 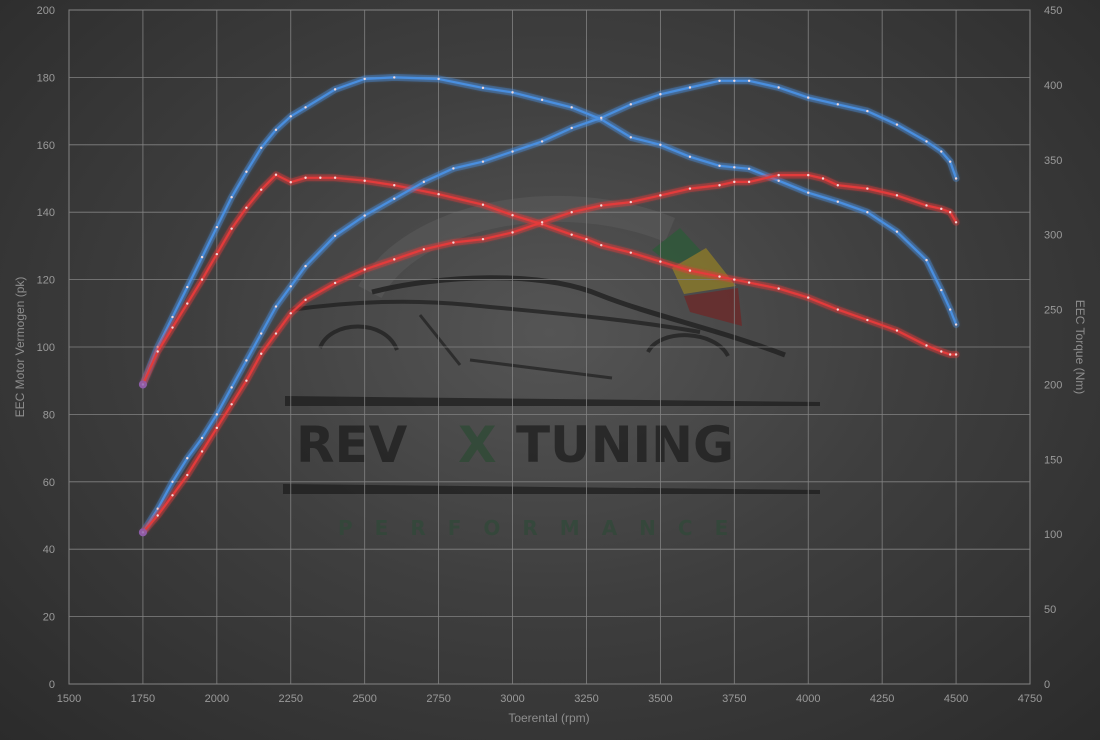 I want to click on x-tick-label: 4500, so click(x=956, y=699).